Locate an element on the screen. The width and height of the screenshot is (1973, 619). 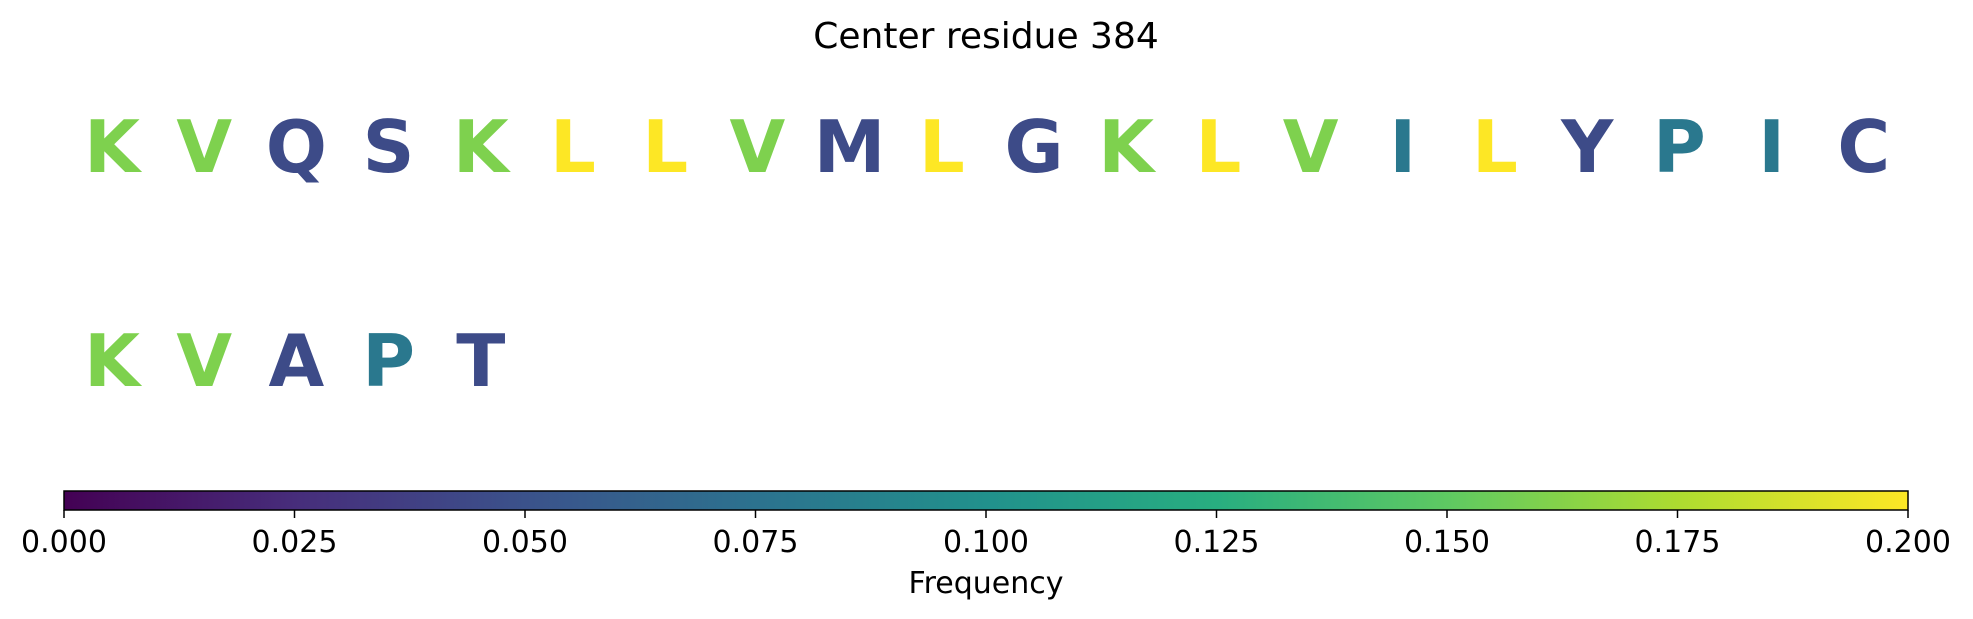
colorbar is located at coordinates (986, 500).